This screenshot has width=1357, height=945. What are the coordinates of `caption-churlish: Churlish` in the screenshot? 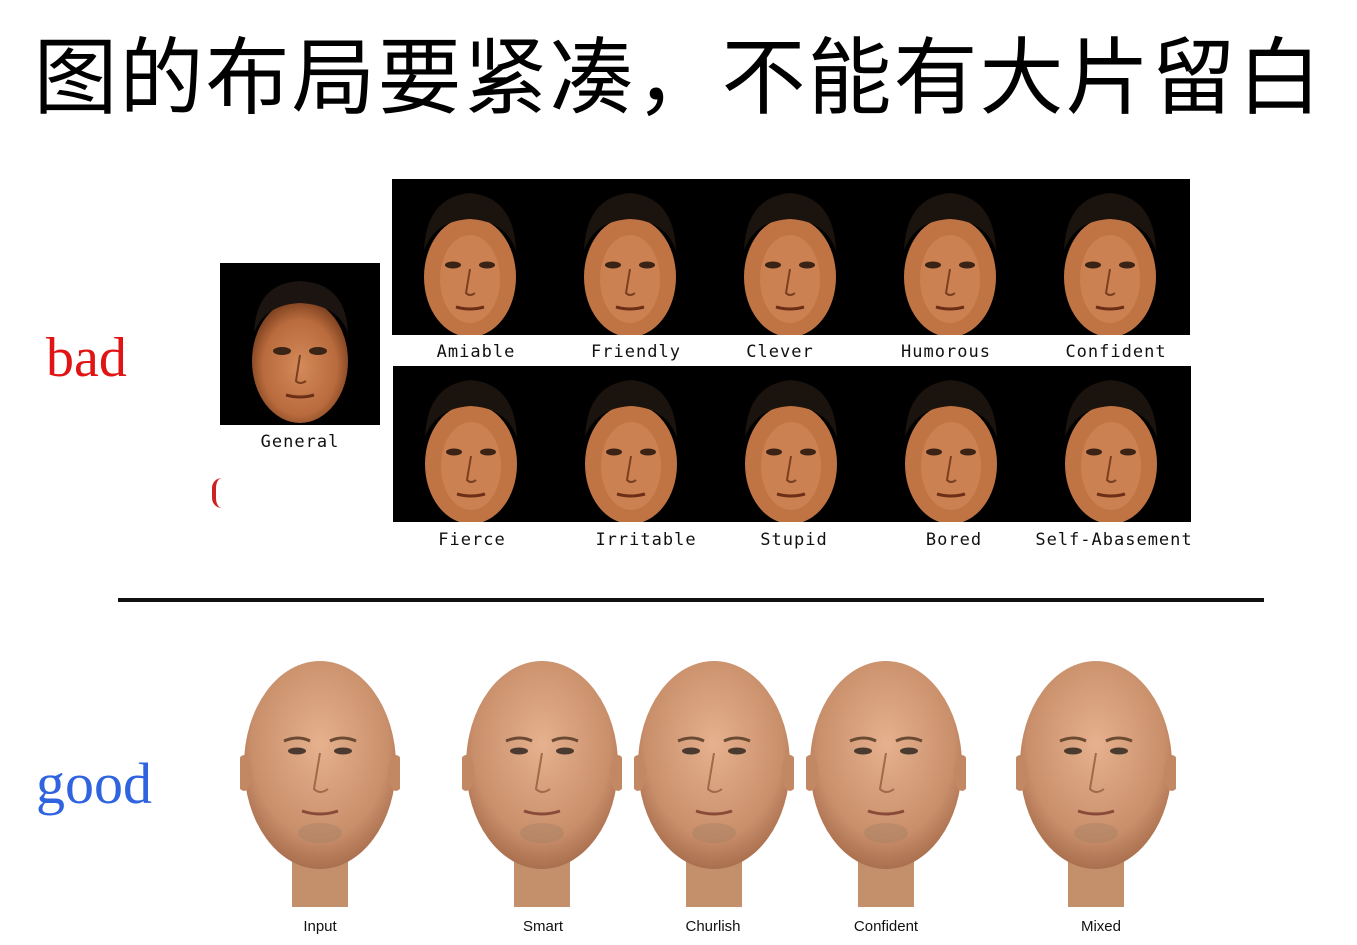 It's located at (713, 926).